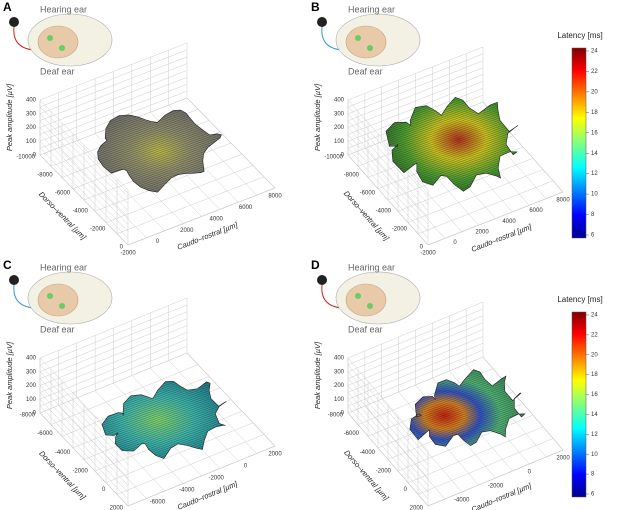 Image resolution: width=617 pixels, height=510 pixels. I want to click on x-tick-label: 6000, so click(536, 211).